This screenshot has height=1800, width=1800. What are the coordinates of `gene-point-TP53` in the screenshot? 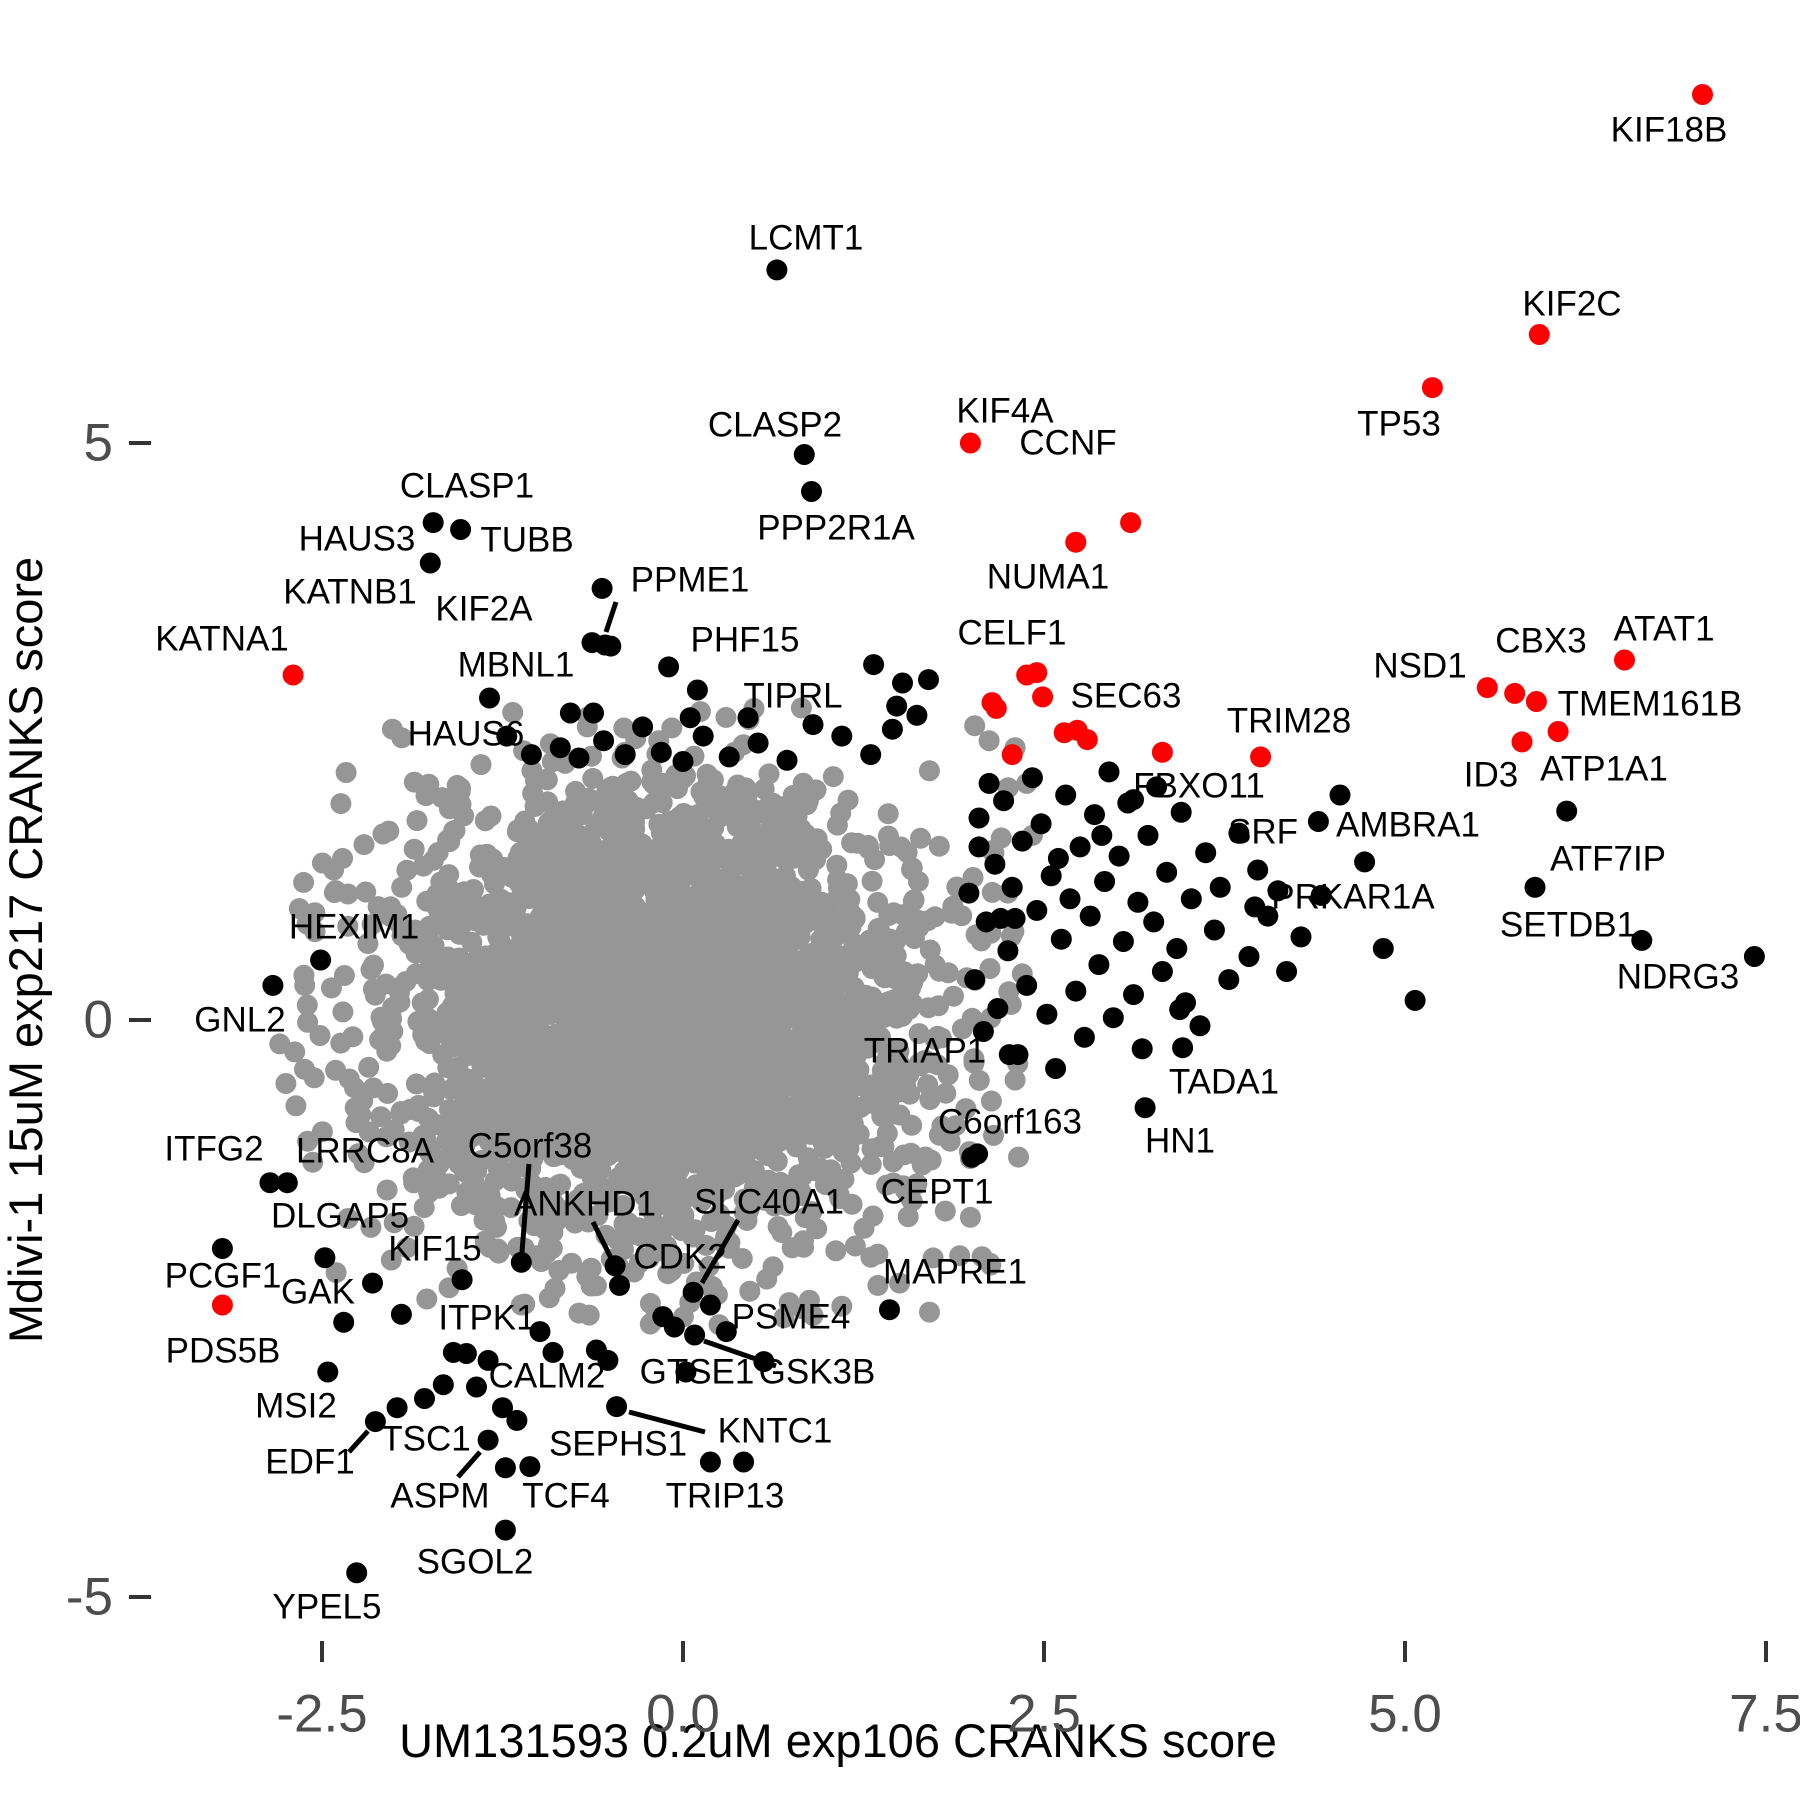 It's located at (1432, 388).